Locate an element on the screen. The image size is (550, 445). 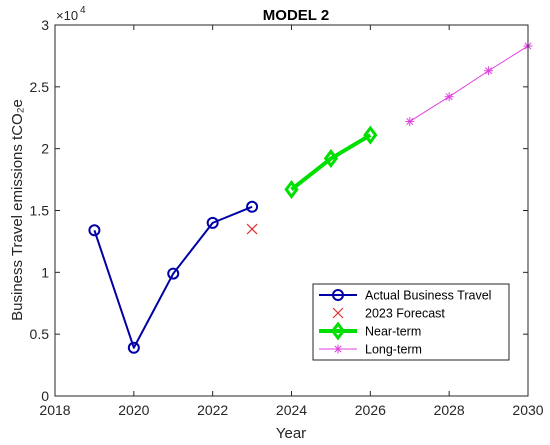
legend-label: Long-term is located at coordinates (393, 350).